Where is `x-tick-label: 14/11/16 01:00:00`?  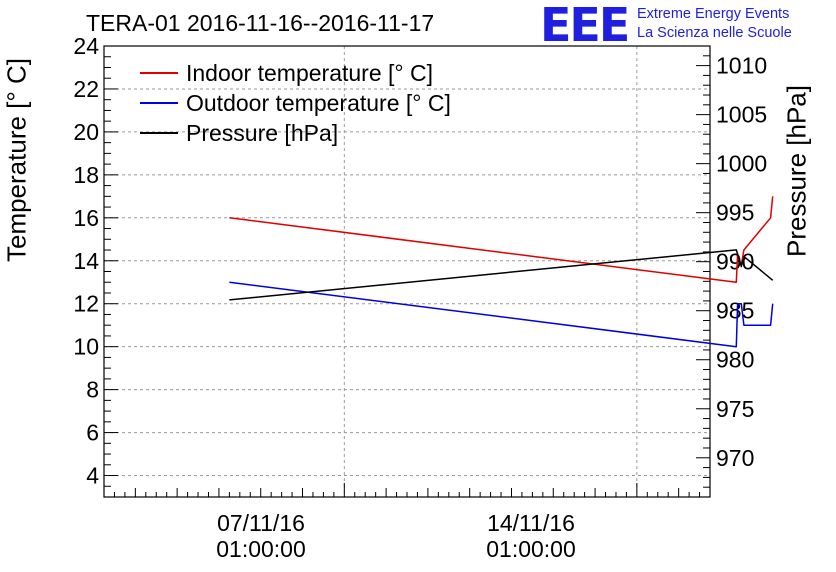 x-tick-label: 14/11/16 01:00:00 is located at coordinates (531, 536).